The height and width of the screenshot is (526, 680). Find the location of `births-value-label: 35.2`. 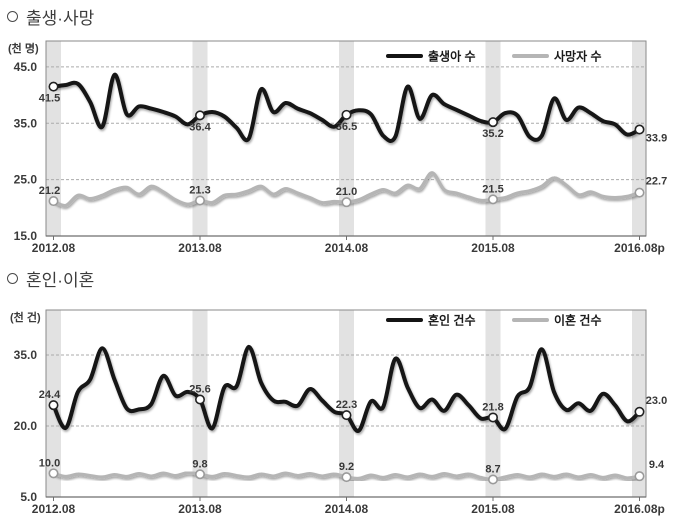

births-value-label: 35.2 is located at coordinates (492, 134).